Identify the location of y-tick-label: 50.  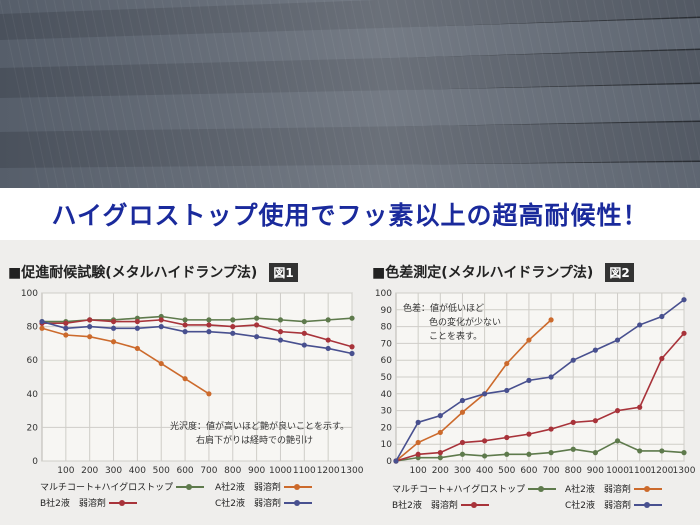
(387, 378).